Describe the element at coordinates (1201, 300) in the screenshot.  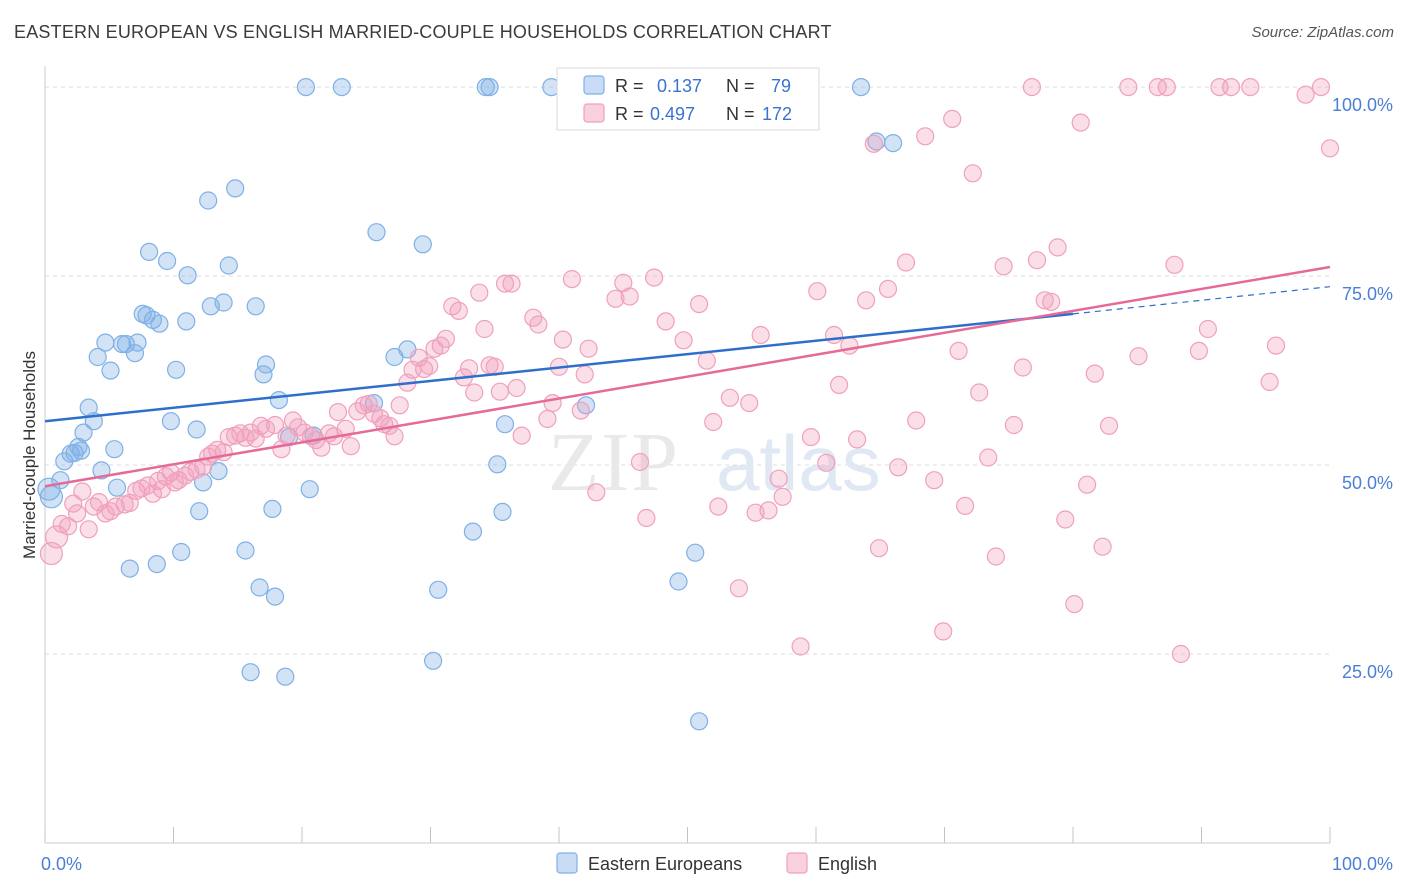
I see `trend-line-eastern-europeans-extension` at that location.